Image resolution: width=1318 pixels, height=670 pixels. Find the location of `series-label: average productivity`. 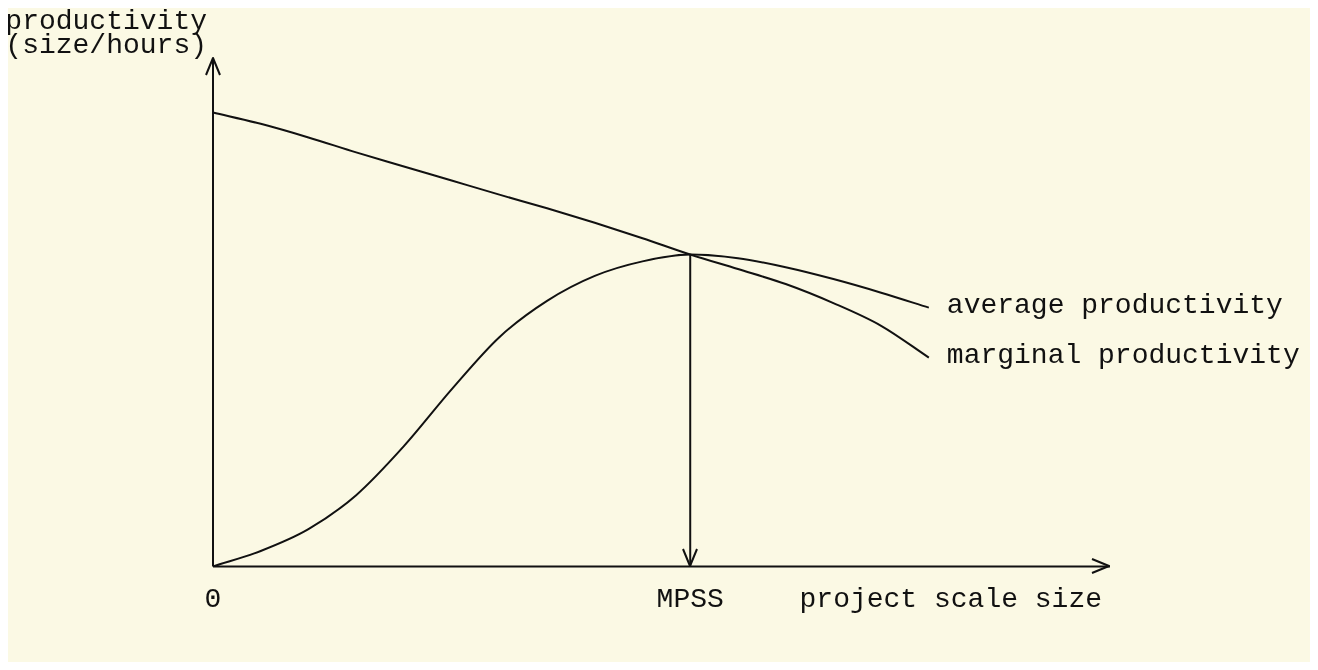

series-label: average productivity is located at coordinates (1114, 306).